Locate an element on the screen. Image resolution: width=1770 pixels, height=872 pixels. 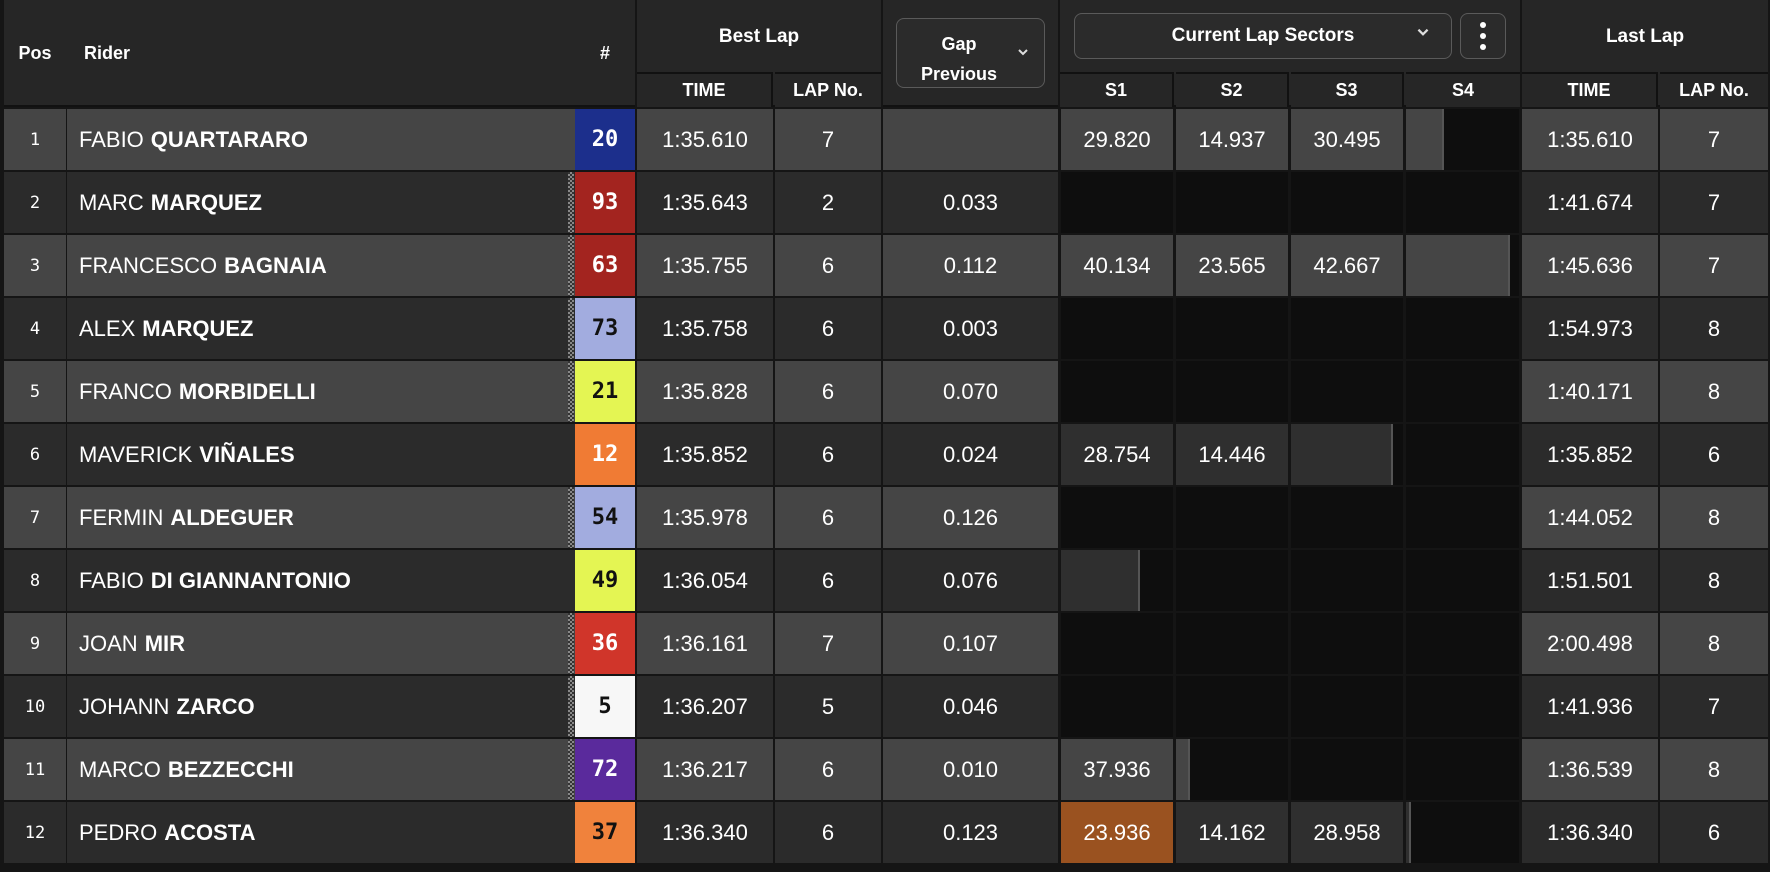
sector-2-cell: 14.446 is located at coordinates (1232, 454).